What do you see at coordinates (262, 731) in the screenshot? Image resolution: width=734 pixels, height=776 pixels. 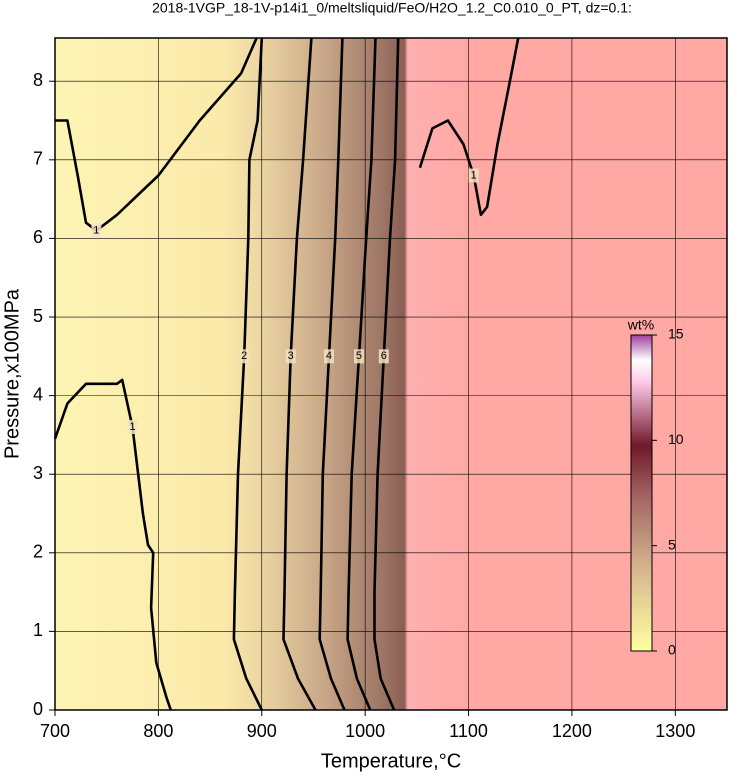 I see `x-tick-label: 900` at bounding box center [262, 731].